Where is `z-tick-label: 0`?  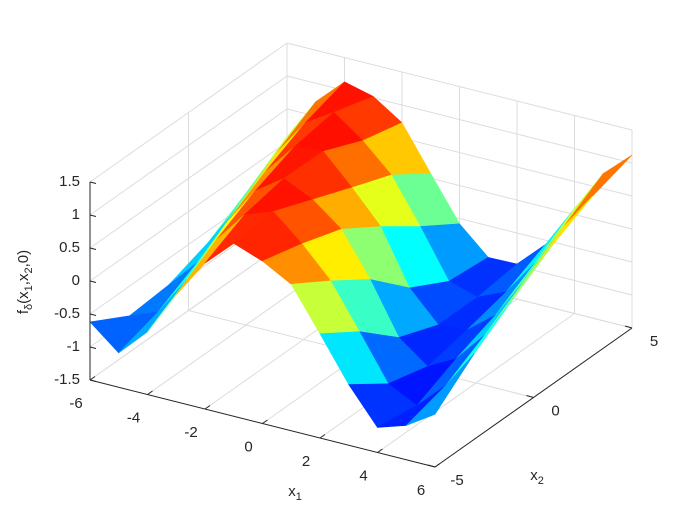 z-tick-label: 0 is located at coordinates (76, 280).